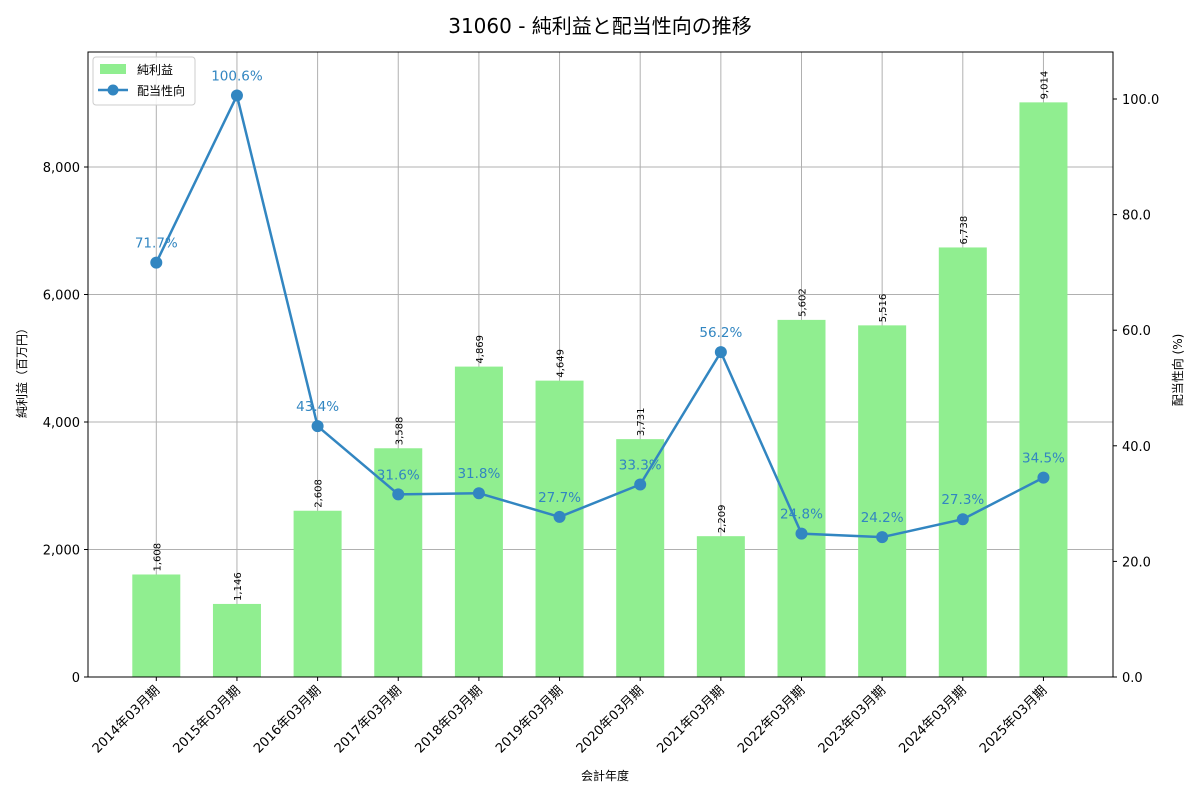 Image resolution: width=1200 pixels, height=800 pixels. Describe the element at coordinates (1132, 678) in the screenshot. I see `right-tick-label: 0.0` at that location.